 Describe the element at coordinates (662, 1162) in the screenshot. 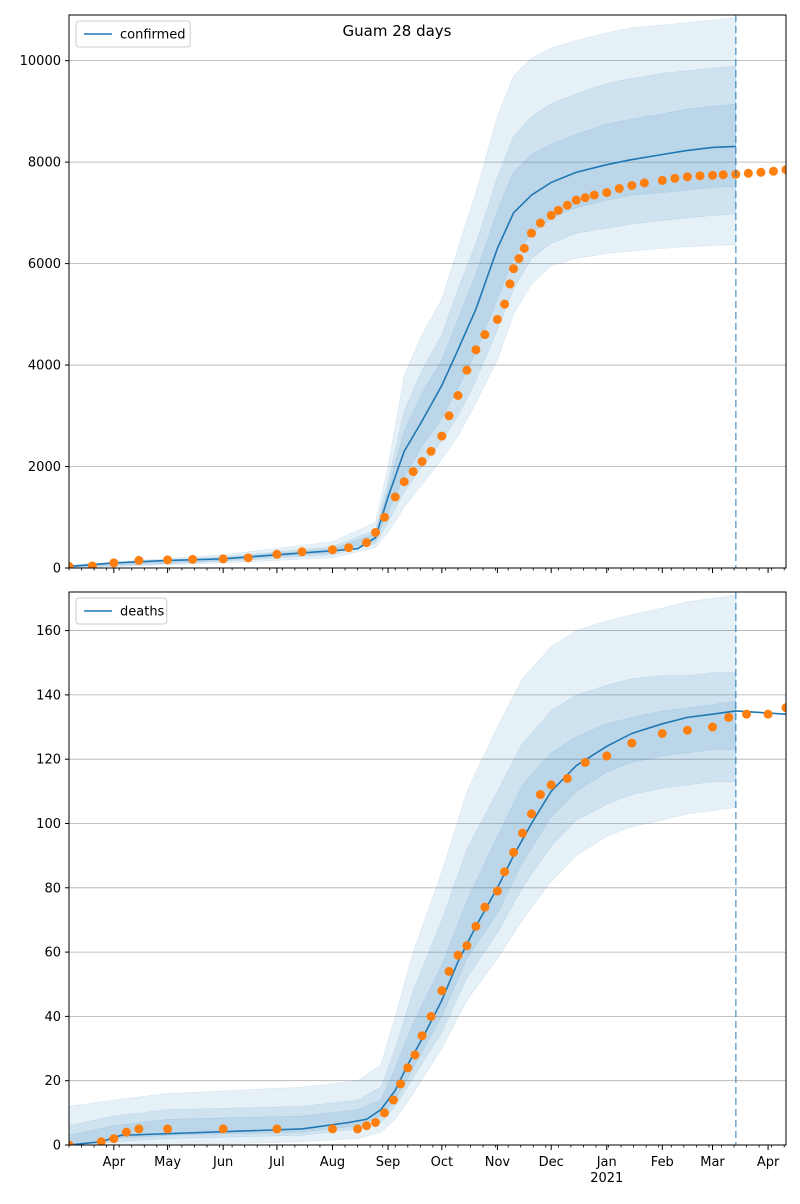

I see `x-tick-label: Feb` at that location.